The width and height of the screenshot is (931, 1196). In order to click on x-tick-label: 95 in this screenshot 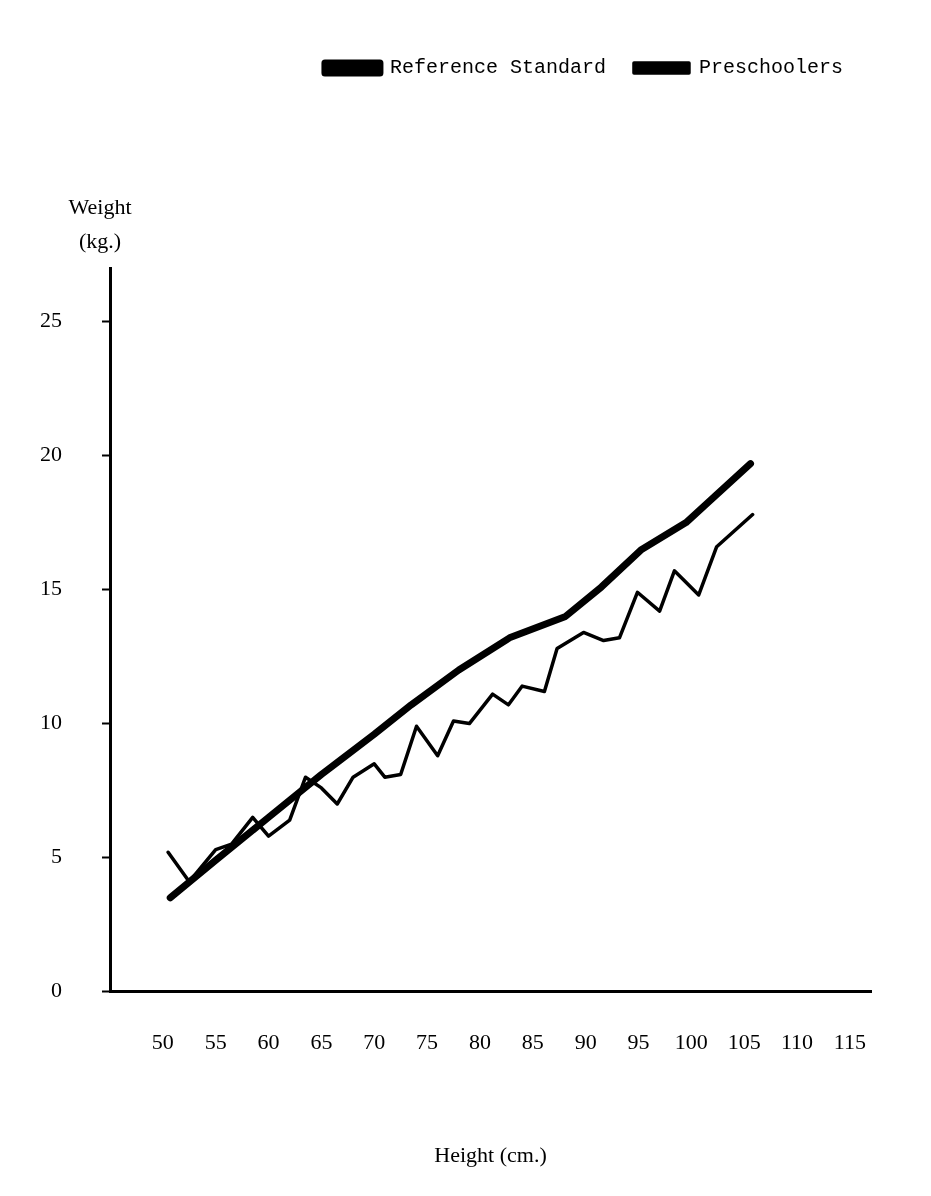, I will do `click(638, 1041)`.